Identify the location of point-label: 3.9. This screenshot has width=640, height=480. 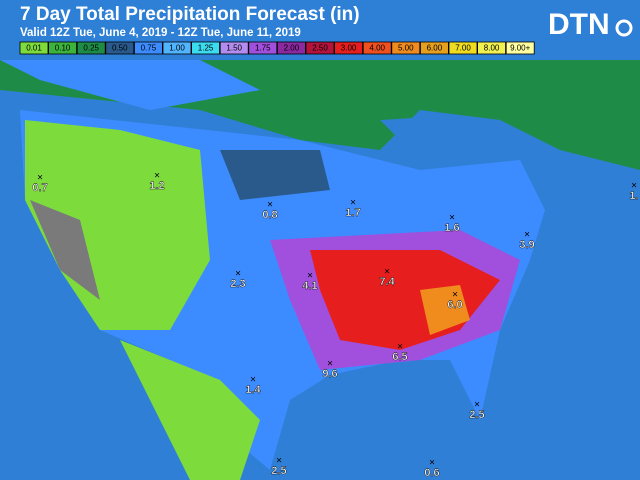
(526, 245).